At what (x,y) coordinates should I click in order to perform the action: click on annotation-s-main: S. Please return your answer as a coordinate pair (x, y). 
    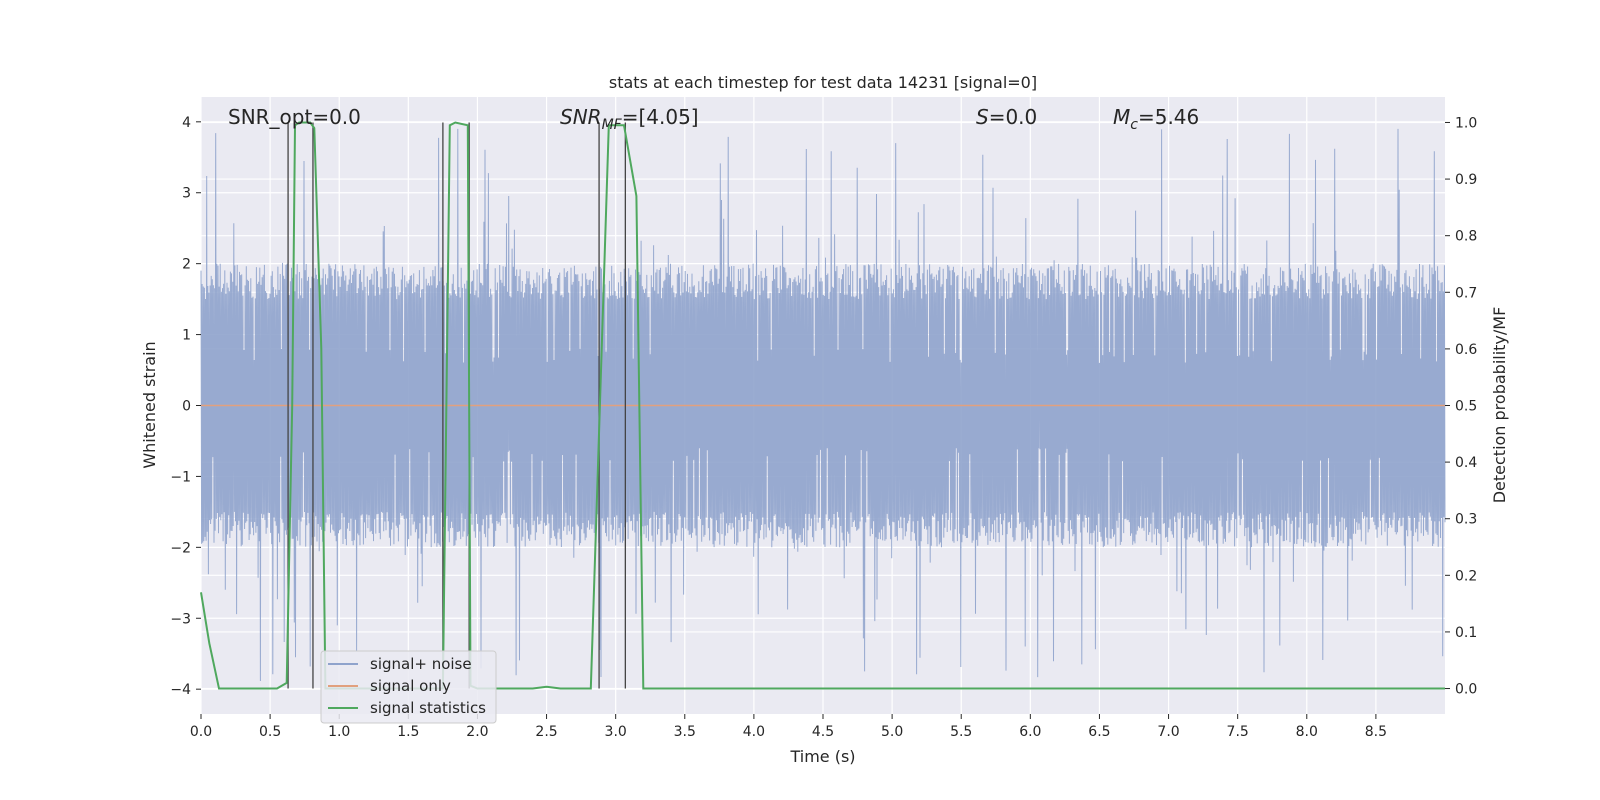
    Looking at the image, I should click on (982, 117).